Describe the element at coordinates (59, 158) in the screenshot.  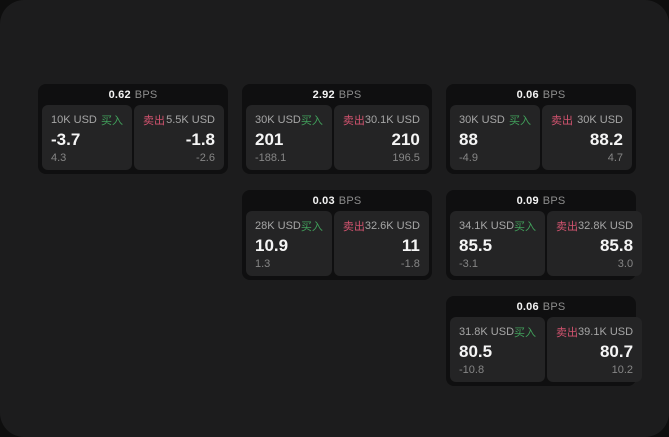
I see `buy-delta: 4.3` at that location.